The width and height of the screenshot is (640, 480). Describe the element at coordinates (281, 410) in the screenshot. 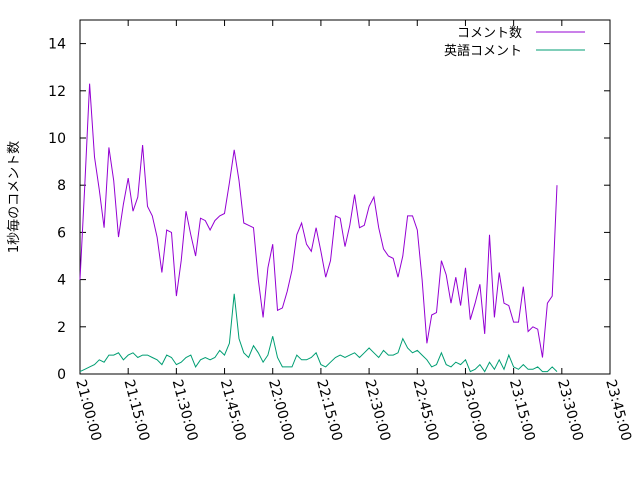

I see `x-tick-label: 22:00:00` at that location.